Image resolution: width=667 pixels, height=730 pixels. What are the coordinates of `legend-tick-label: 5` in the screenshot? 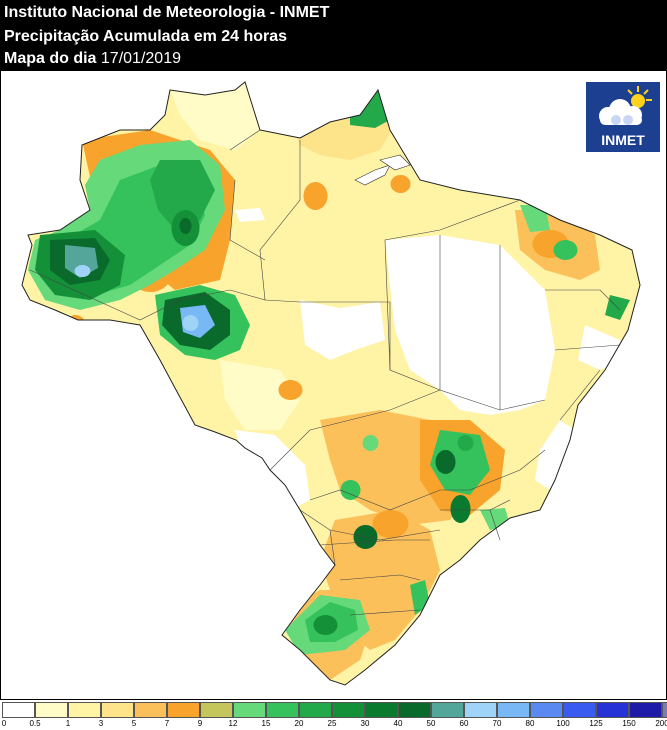 It's located at (134, 723).